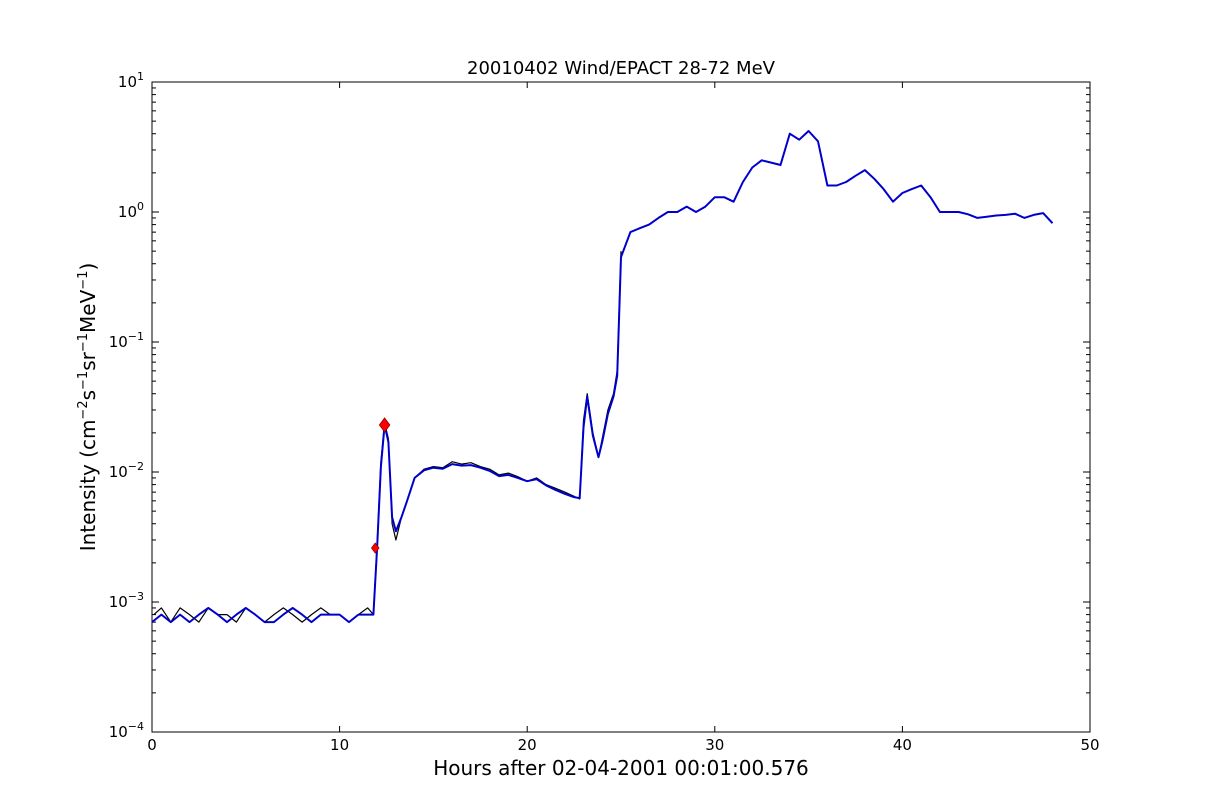 The width and height of the screenshot is (1212, 812). I want to click on y-axis-title-mev: MeV, so click(88, 311).